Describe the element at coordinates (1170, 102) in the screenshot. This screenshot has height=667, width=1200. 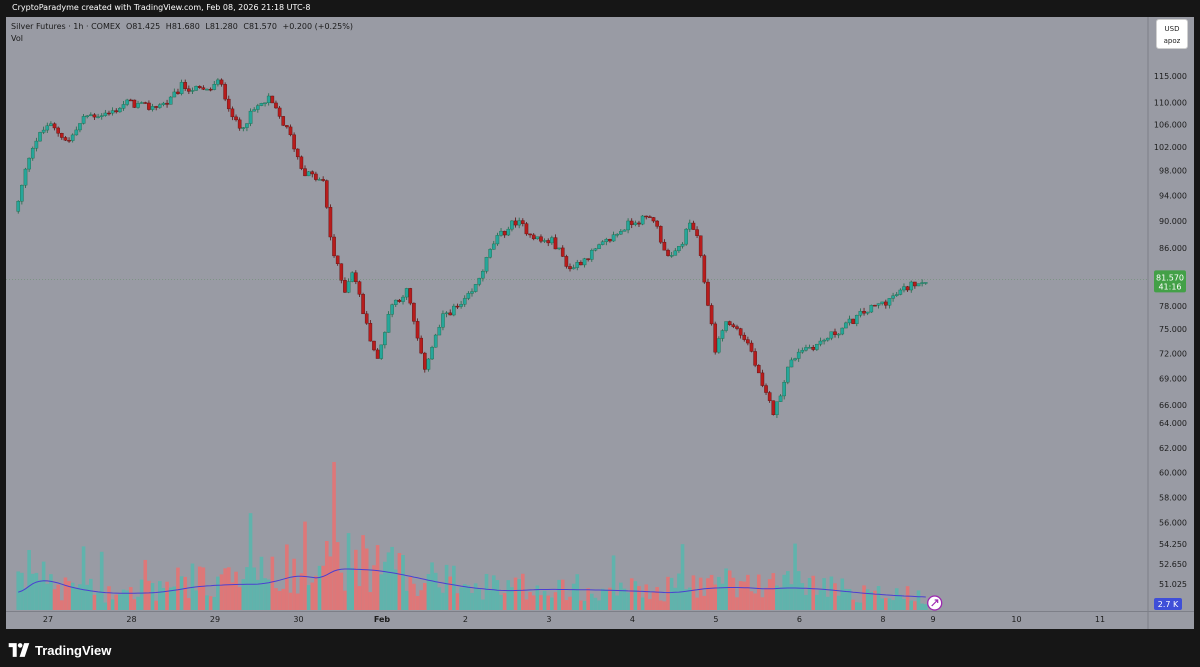
I see `price-axis-tick: 110.000` at that location.